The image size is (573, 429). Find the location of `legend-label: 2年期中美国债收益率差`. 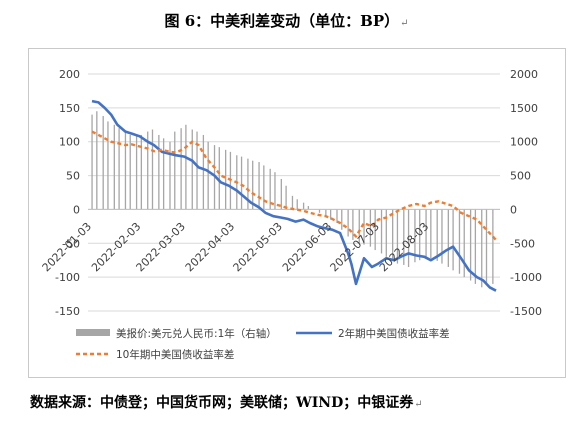

legend-label: 2年期中美国债收益率差 is located at coordinates (394, 333).